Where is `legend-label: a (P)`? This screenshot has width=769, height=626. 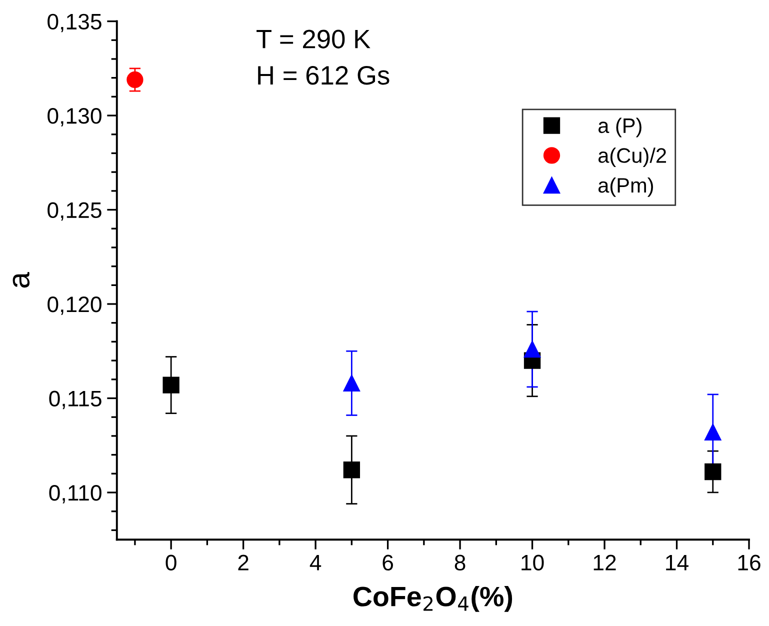
legend-label: a (P) is located at coordinates (620, 128).